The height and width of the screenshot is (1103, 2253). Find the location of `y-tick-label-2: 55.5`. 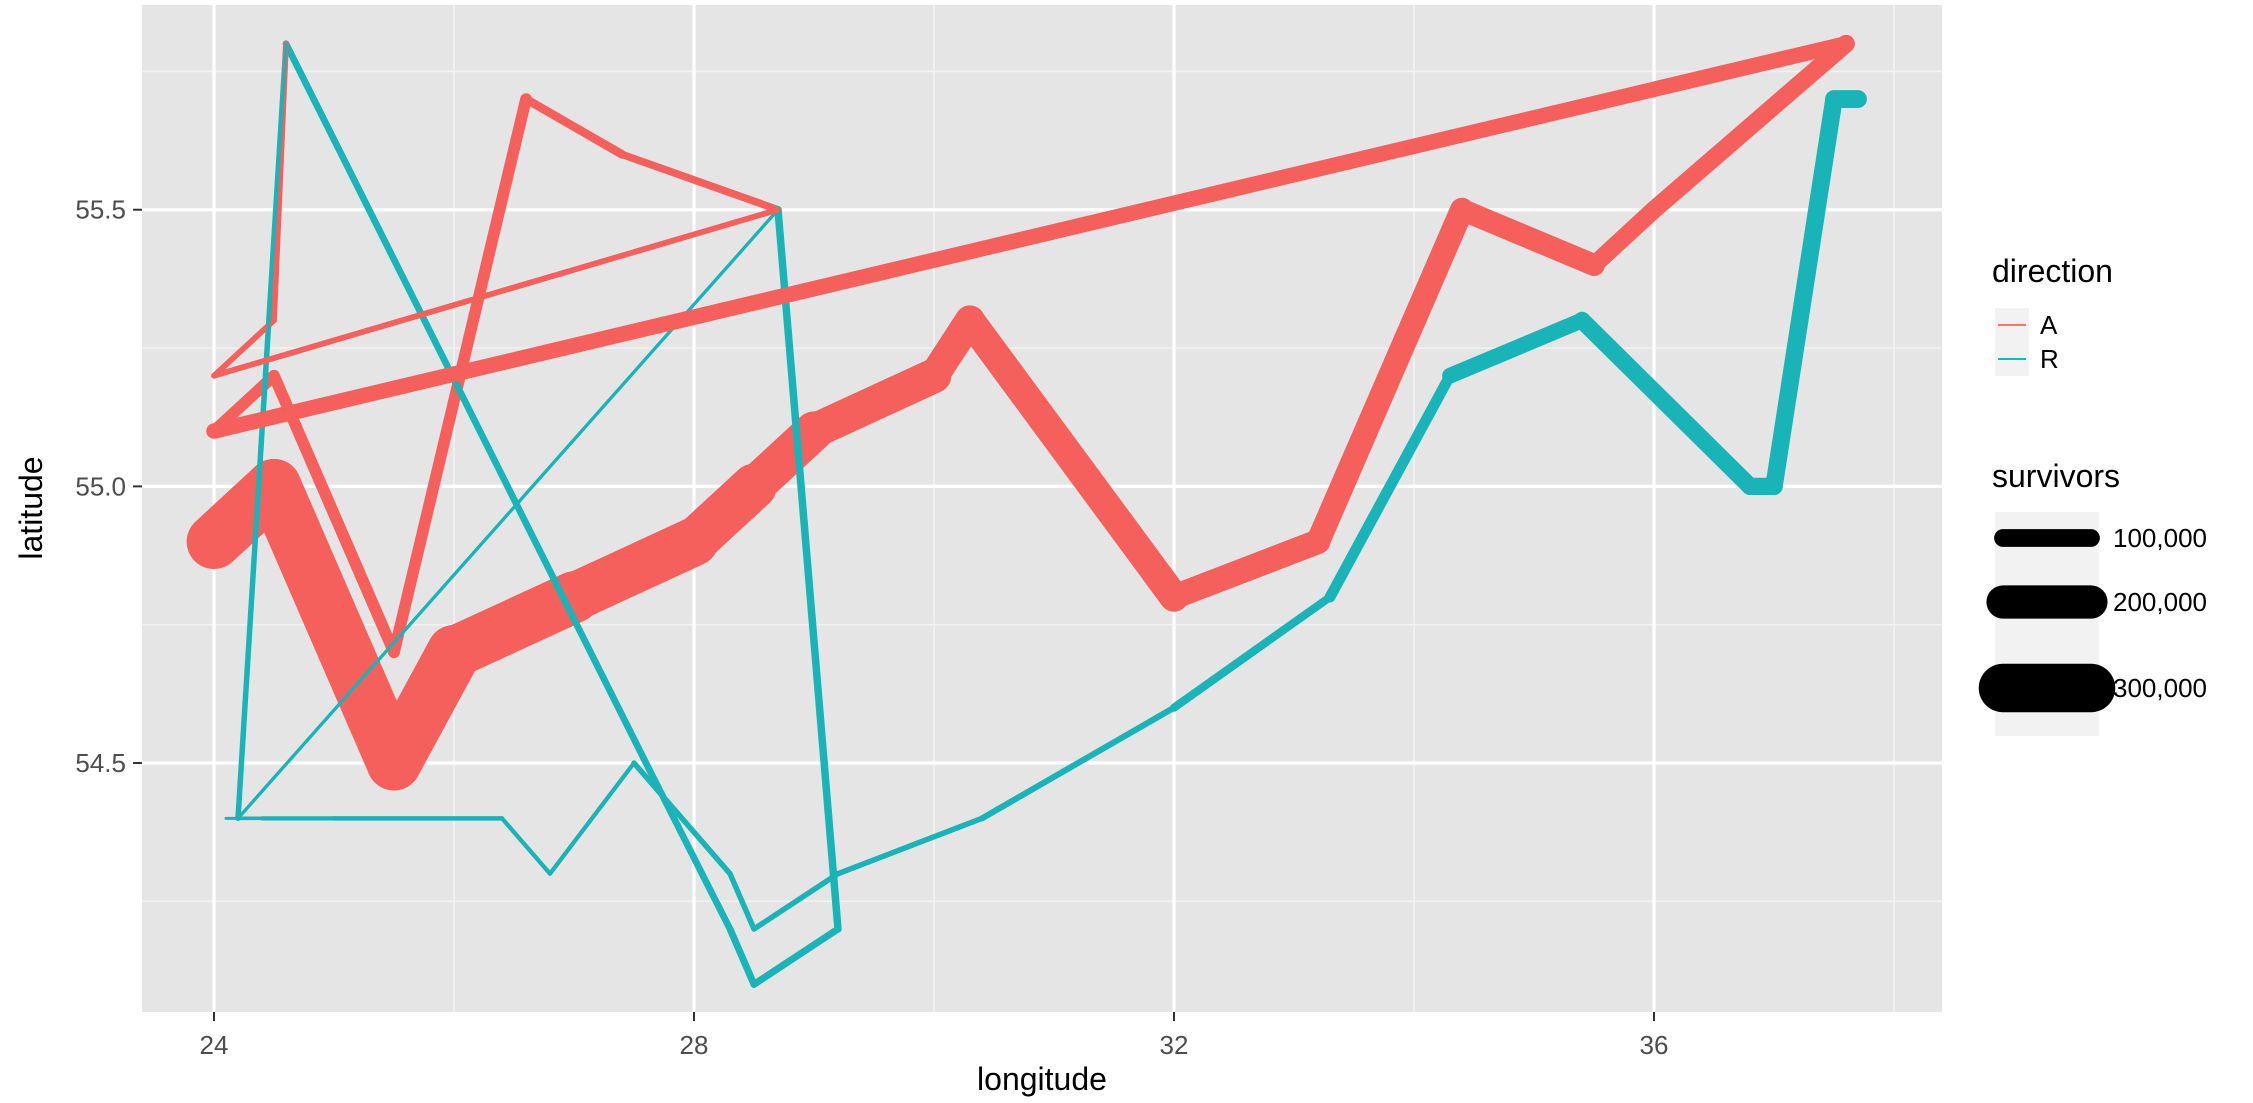

y-tick-label-2: 55.5 is located at coordinates (100, 210).